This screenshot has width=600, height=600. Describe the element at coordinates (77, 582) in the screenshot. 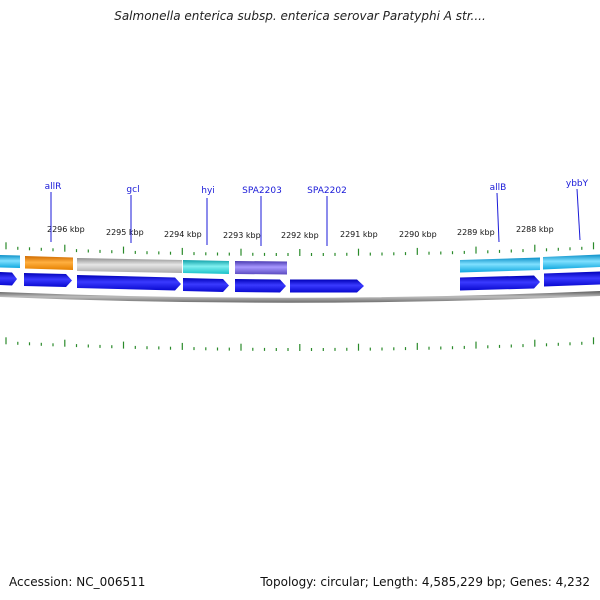

I see `accession-text: Accession: NC_006511` at that location.